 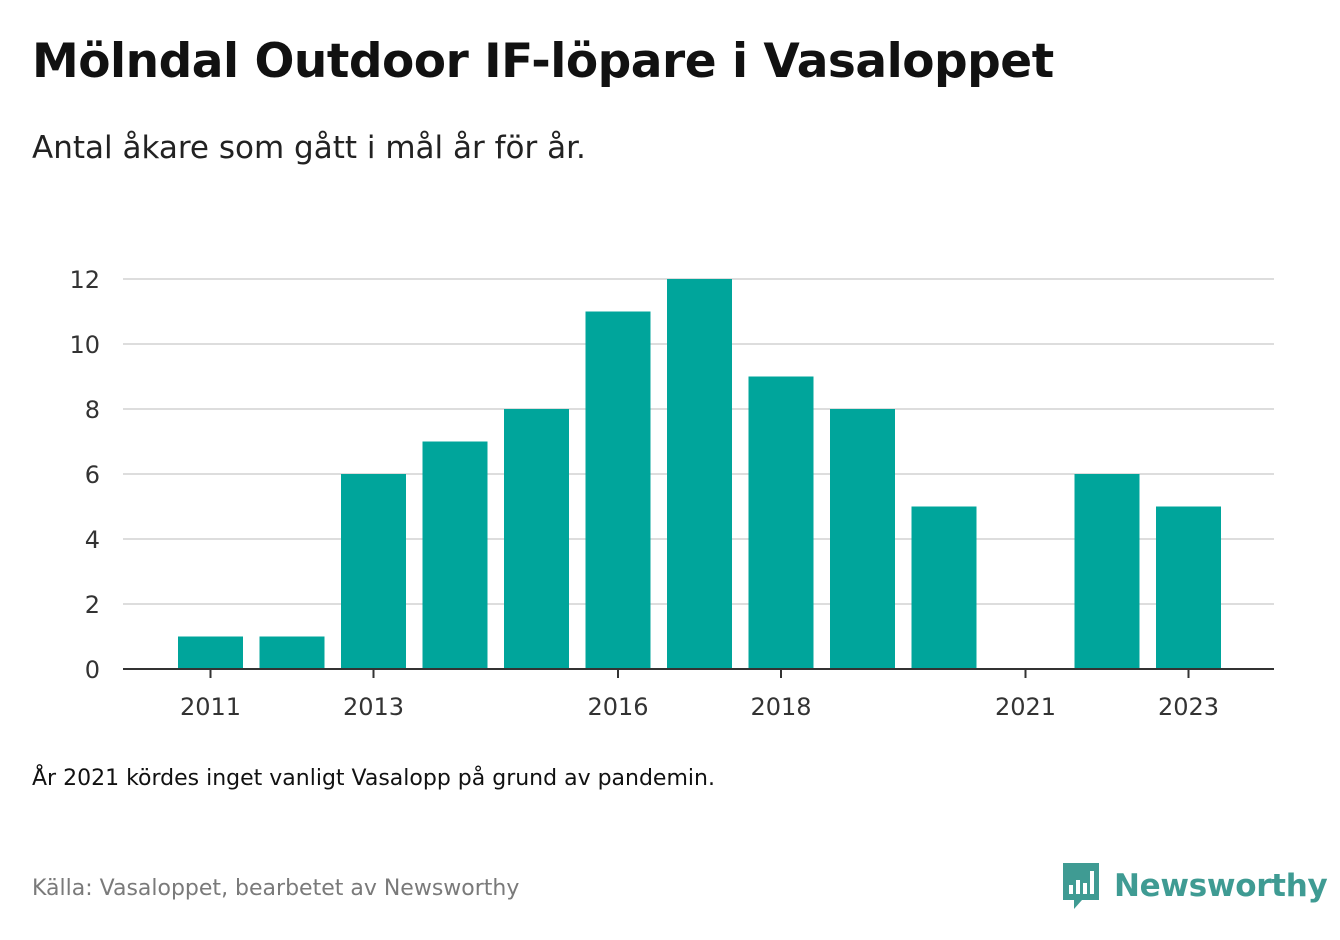 I want to click on x-tick-label: 2016, so click(x=617, y=707).